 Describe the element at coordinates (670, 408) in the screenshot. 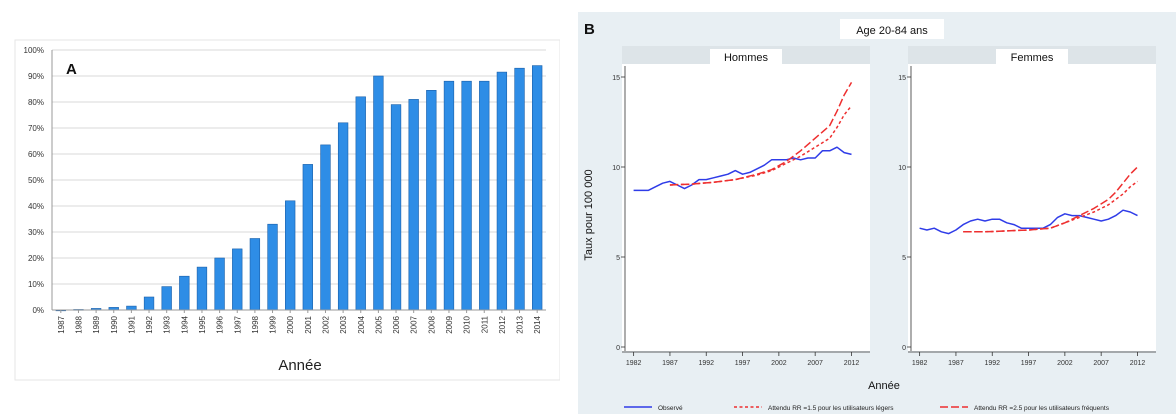

I see `chart-b-legend-label: Observé` at that location.